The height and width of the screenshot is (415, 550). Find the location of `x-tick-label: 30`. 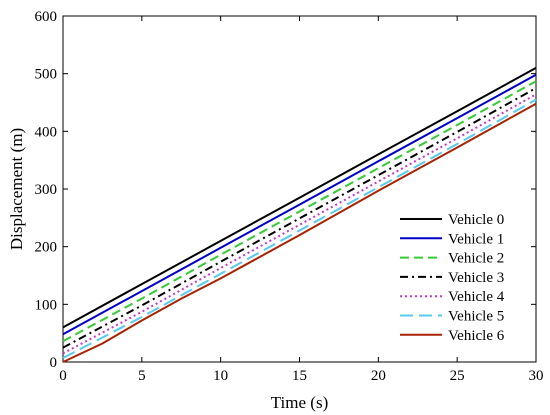

x-tick-label: 30 is located at coordinates (536, 376).